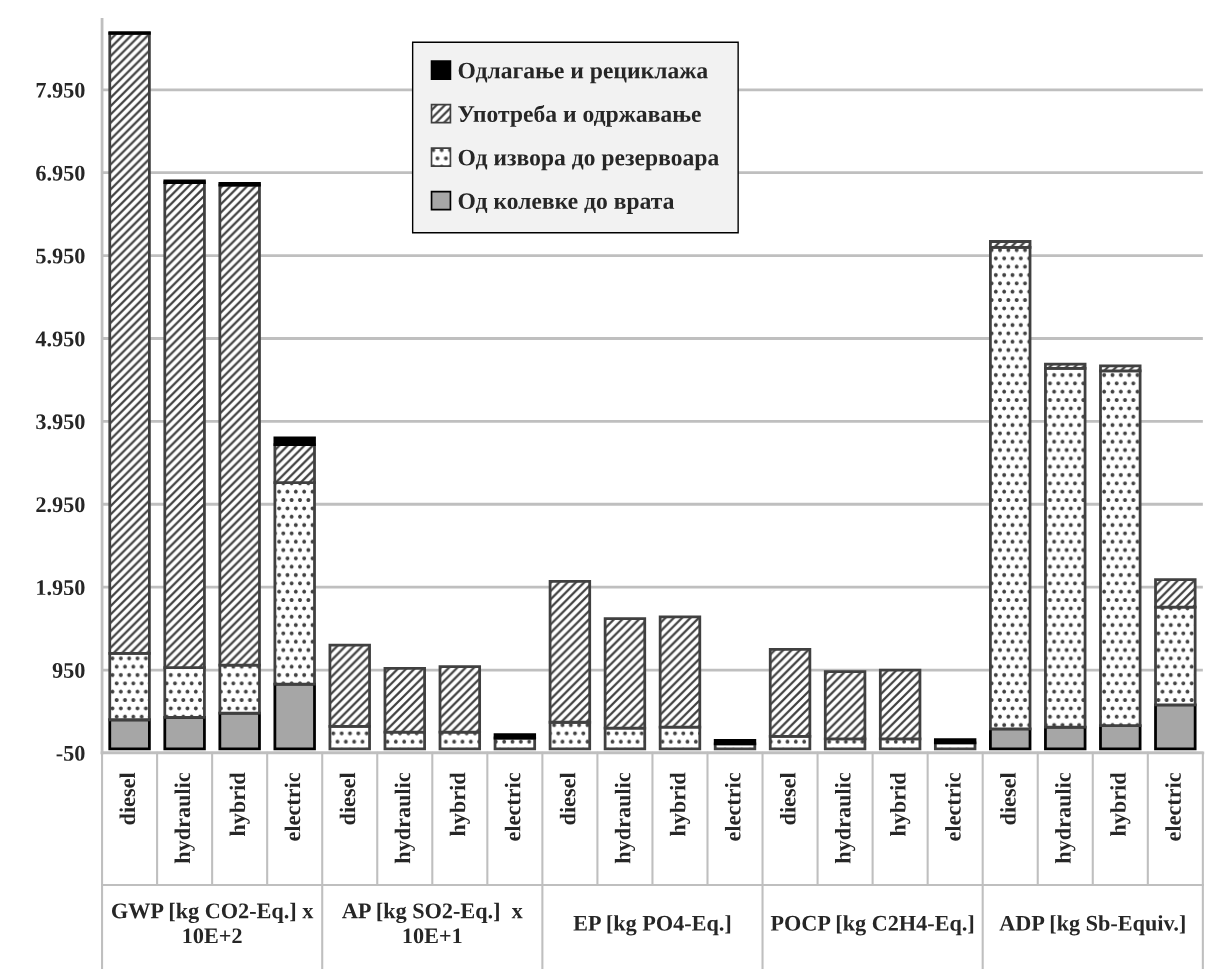 This screenshot has height=969, width=1215. Describe the element at coordinates (1092, 925) in the screenshot. I see `text: ADP [kg Sb-Equiv.]` at that location.